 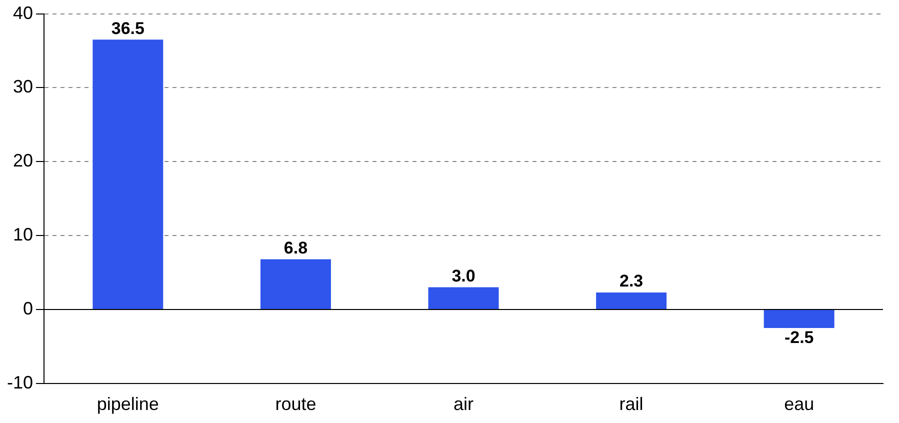 I want to click on x-tick-label: pipeline, so click(x=127, y=404).